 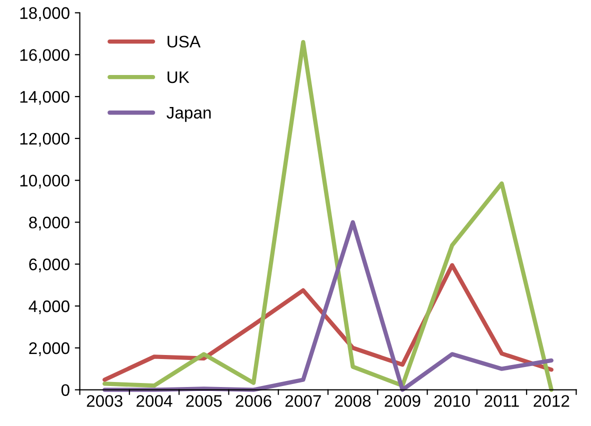 I want to click on legend-label: UK, so click(x=179, y=77).